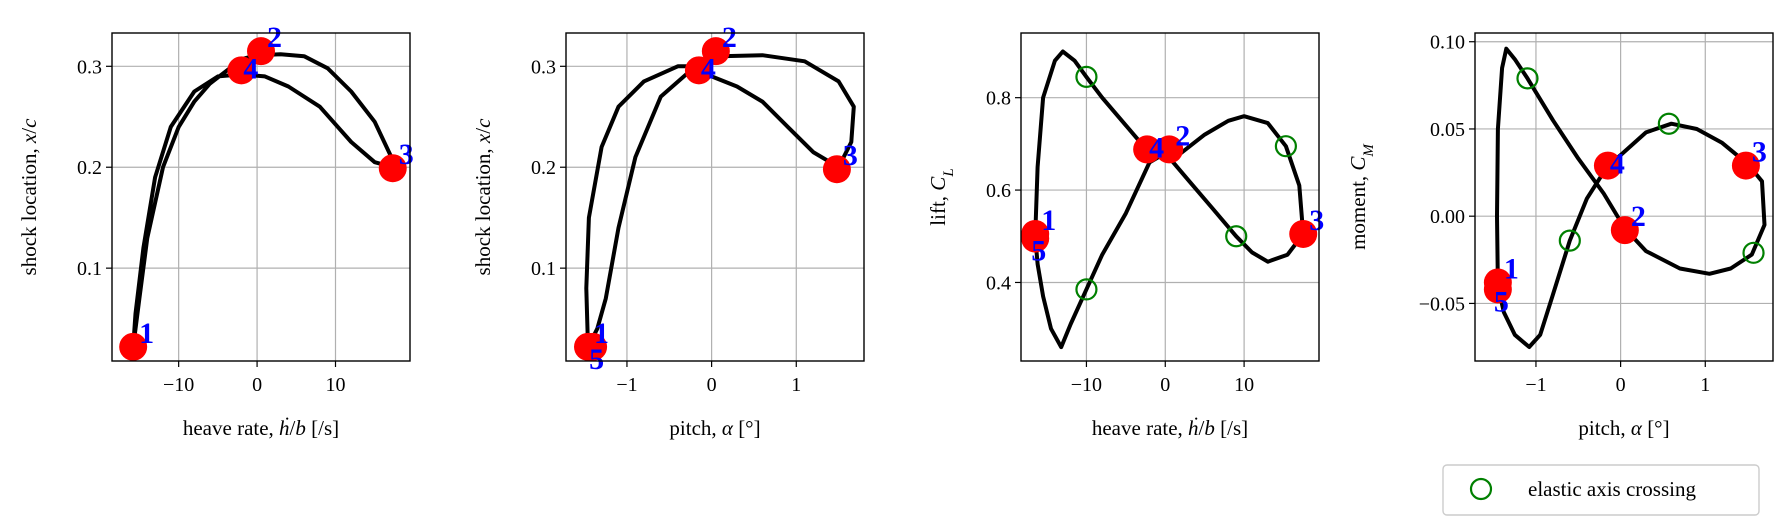  What do you see at coordinates (1447, 217) in the screenshot?
I see `y-tick-label: 0.00` at bounding box center [1447, 217].